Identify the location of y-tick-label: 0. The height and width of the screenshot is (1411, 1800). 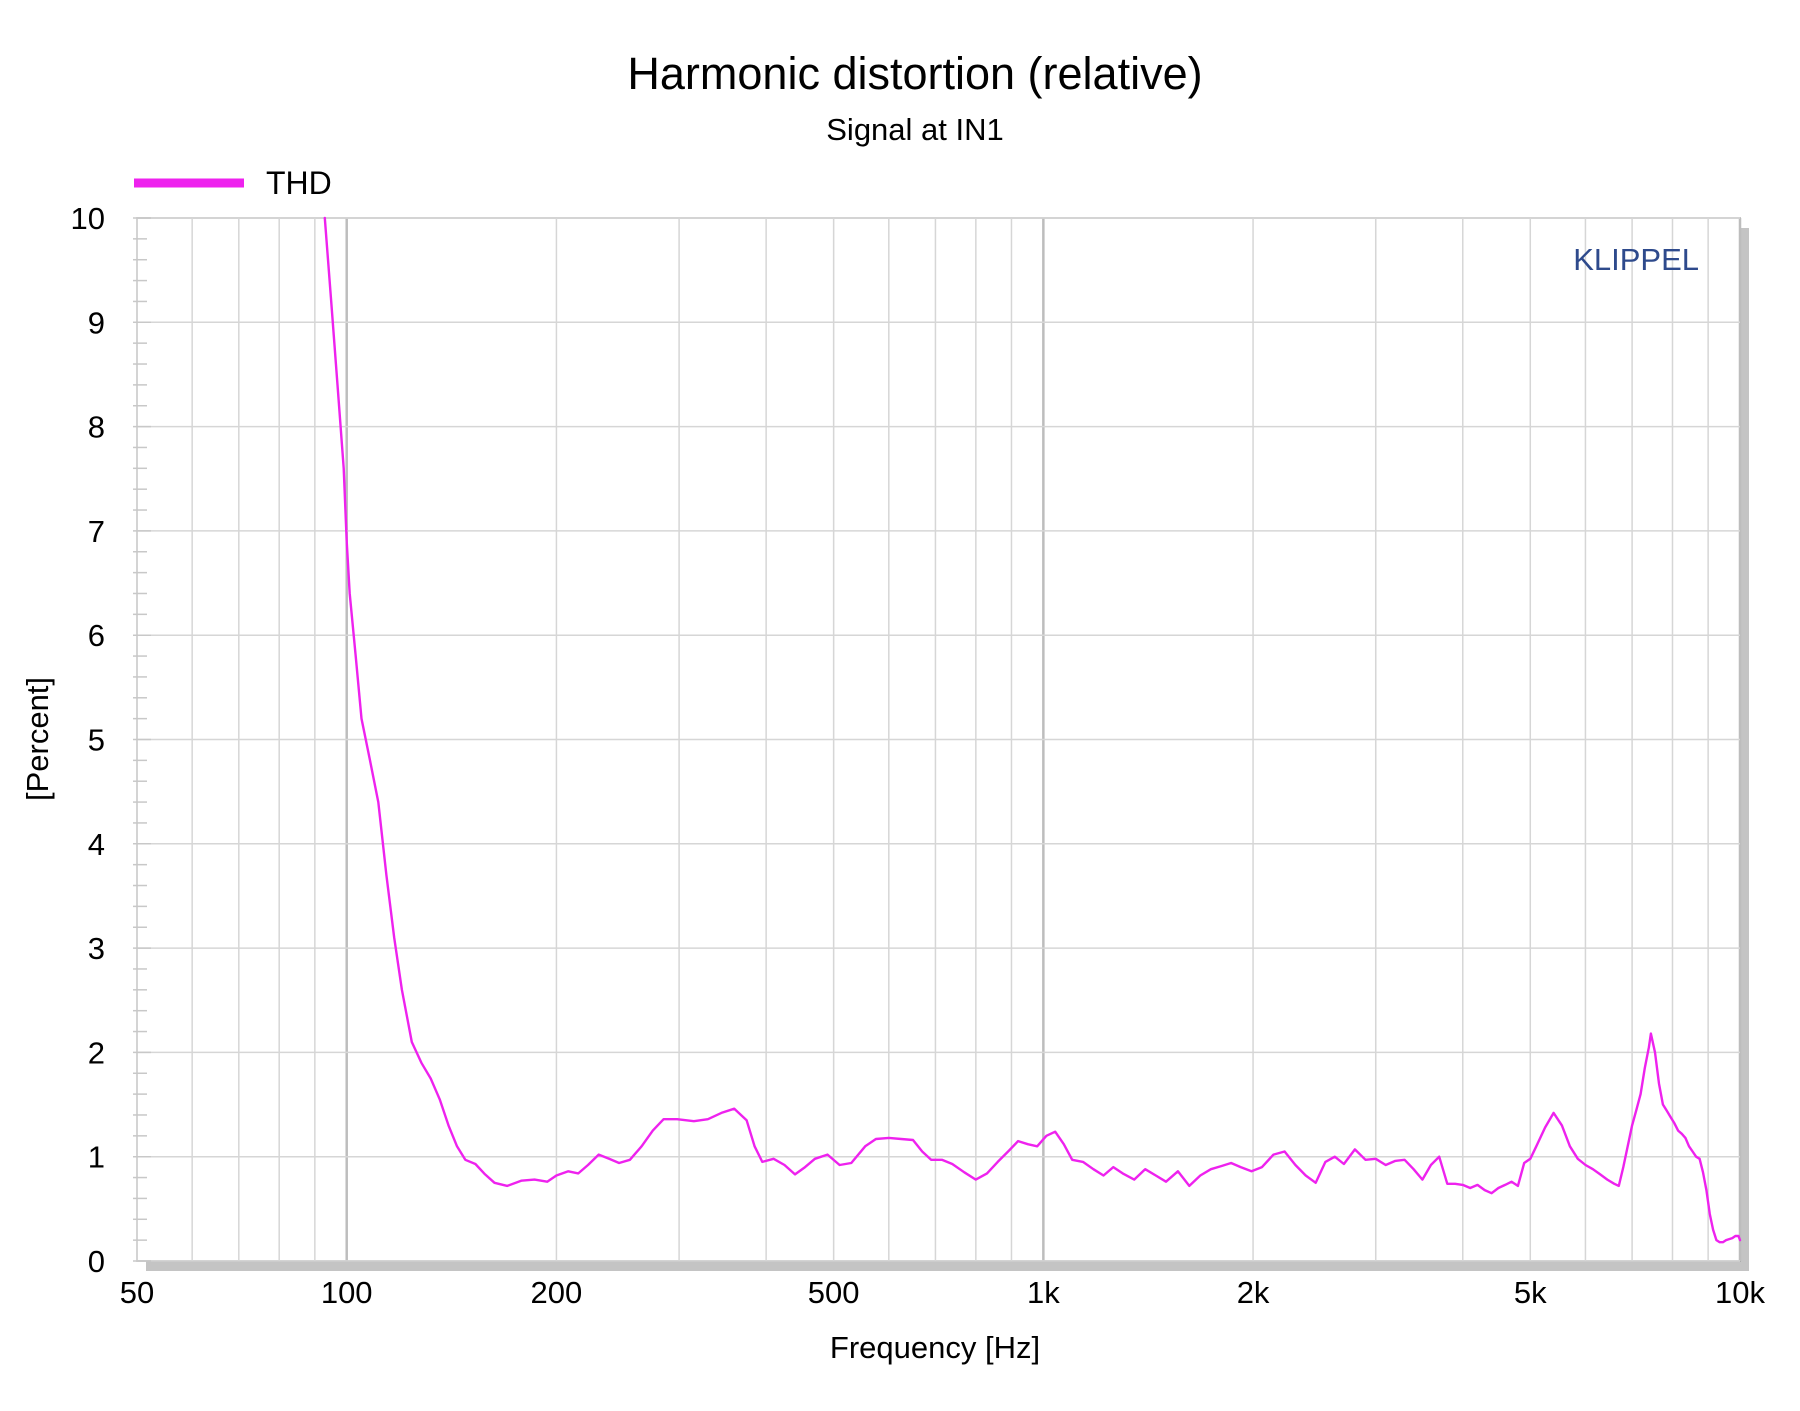
(96, 1261).